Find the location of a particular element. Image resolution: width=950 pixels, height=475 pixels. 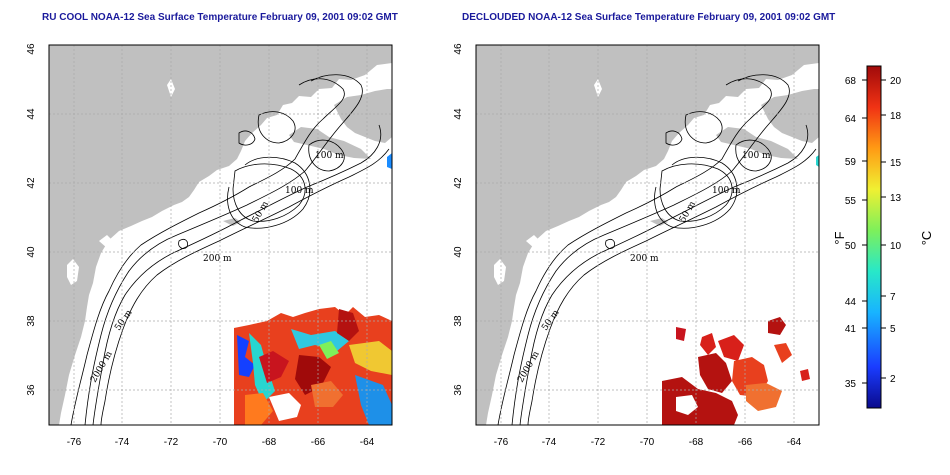

left-lon-axis: -76 -74 -72 -70 -68 -66 -64 is located at coordinates (221, 442).